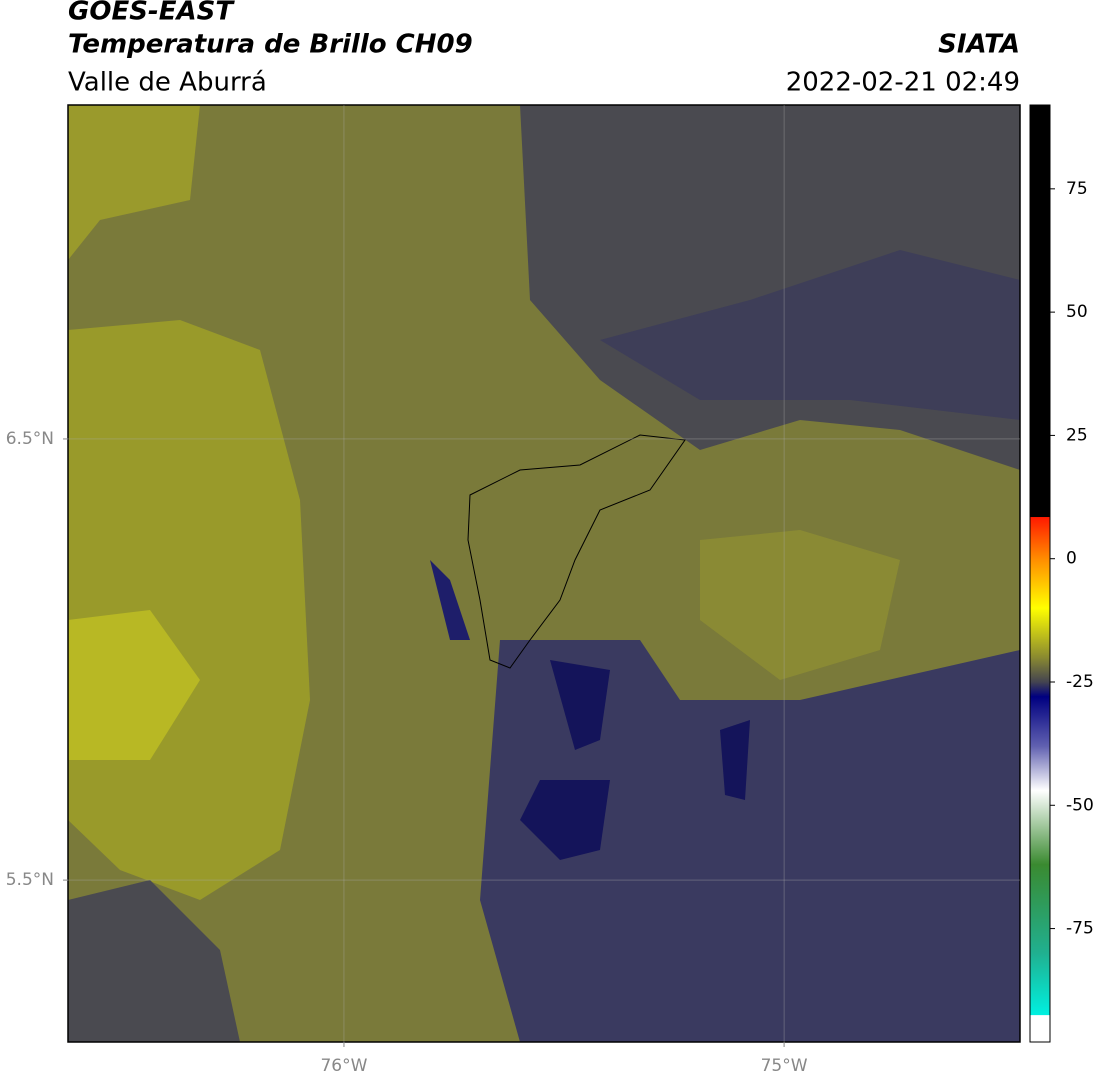  What do you see at coordinates (1077, 435) in the screenshot?
I see `colorbar-tick-label: 25` at bounding box center [1077, 435].